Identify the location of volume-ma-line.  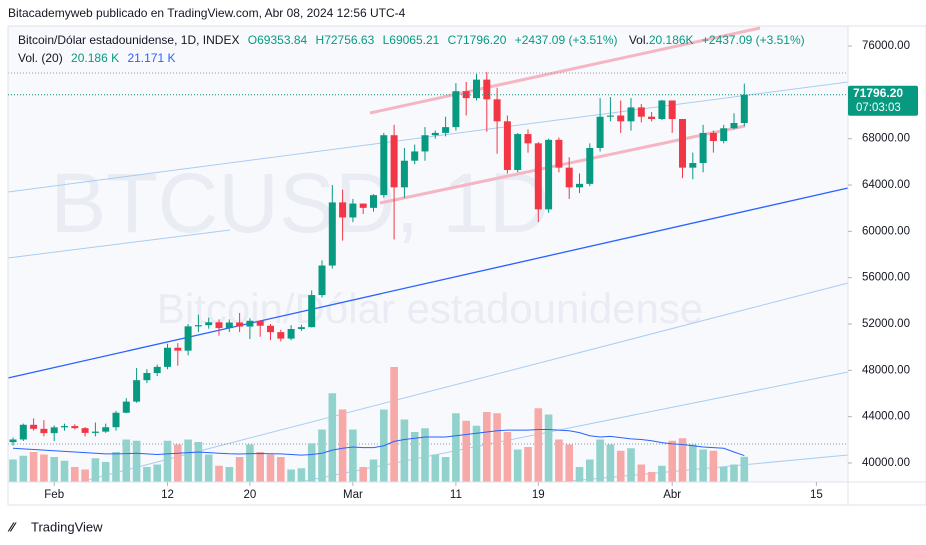
(378, 443).